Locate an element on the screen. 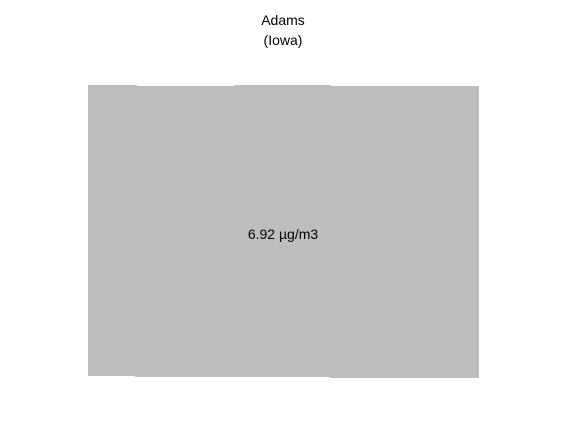 The height and width of the screenshot is (423, 566). map-title-state: (Iowa) is located at coordinates (283, 40).